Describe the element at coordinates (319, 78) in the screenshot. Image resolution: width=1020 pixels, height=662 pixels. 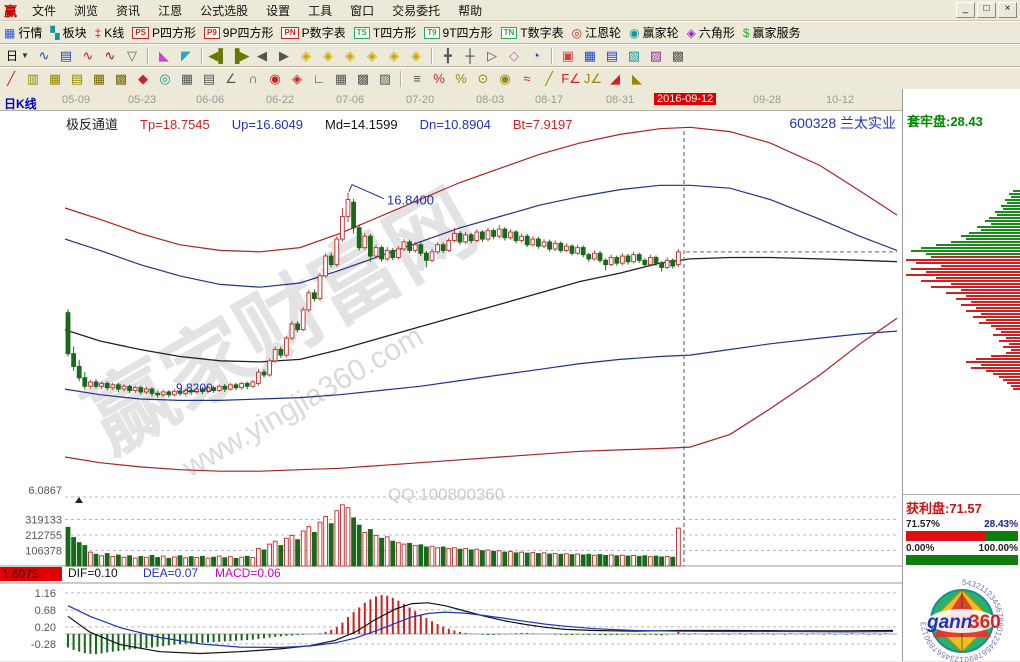
I see `angle-icon: ∟` at that location.